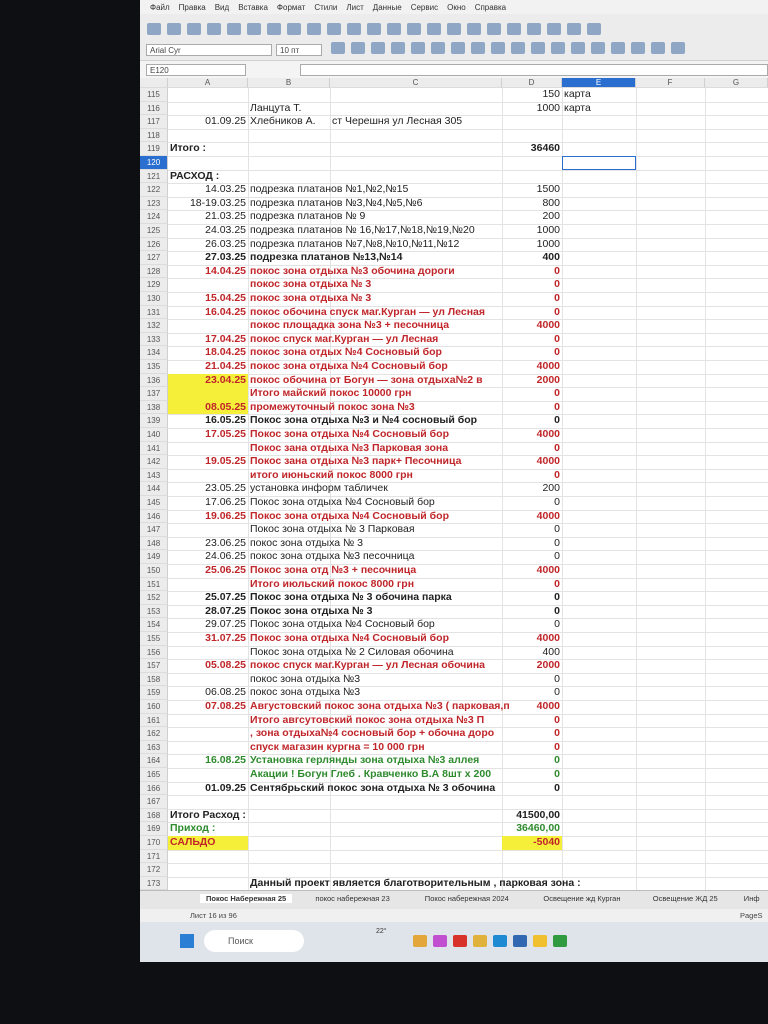  I want to click on cell-a: 08.05.25, so click(225, 406).